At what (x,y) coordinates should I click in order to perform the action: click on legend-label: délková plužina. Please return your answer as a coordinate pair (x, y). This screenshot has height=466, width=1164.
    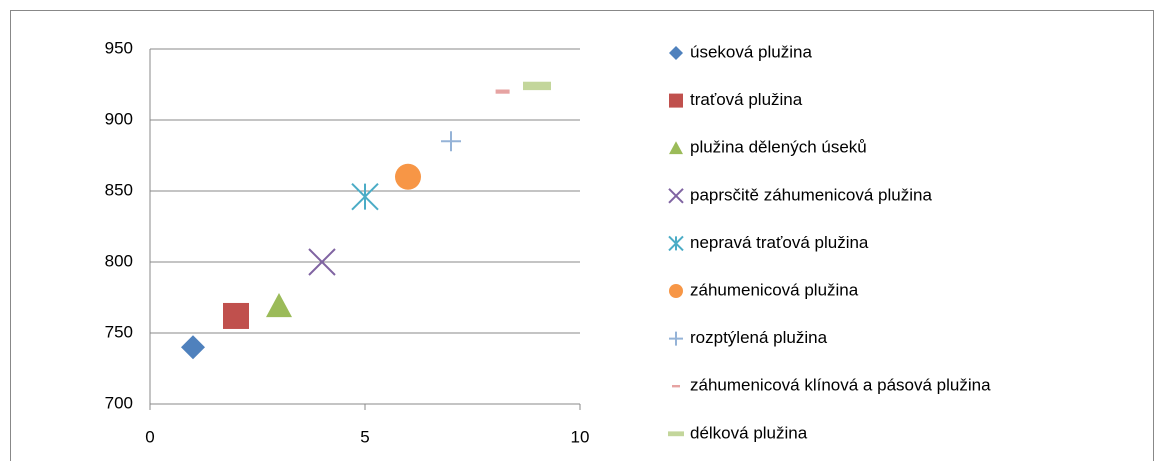
    Looking at the image, I should click on (749, 432).